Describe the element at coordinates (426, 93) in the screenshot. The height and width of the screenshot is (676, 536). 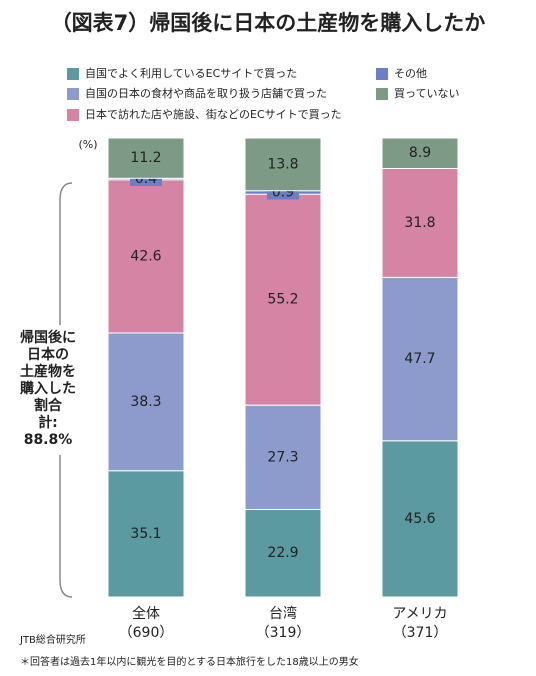
I see `legend-label: 買っていない` at that location.